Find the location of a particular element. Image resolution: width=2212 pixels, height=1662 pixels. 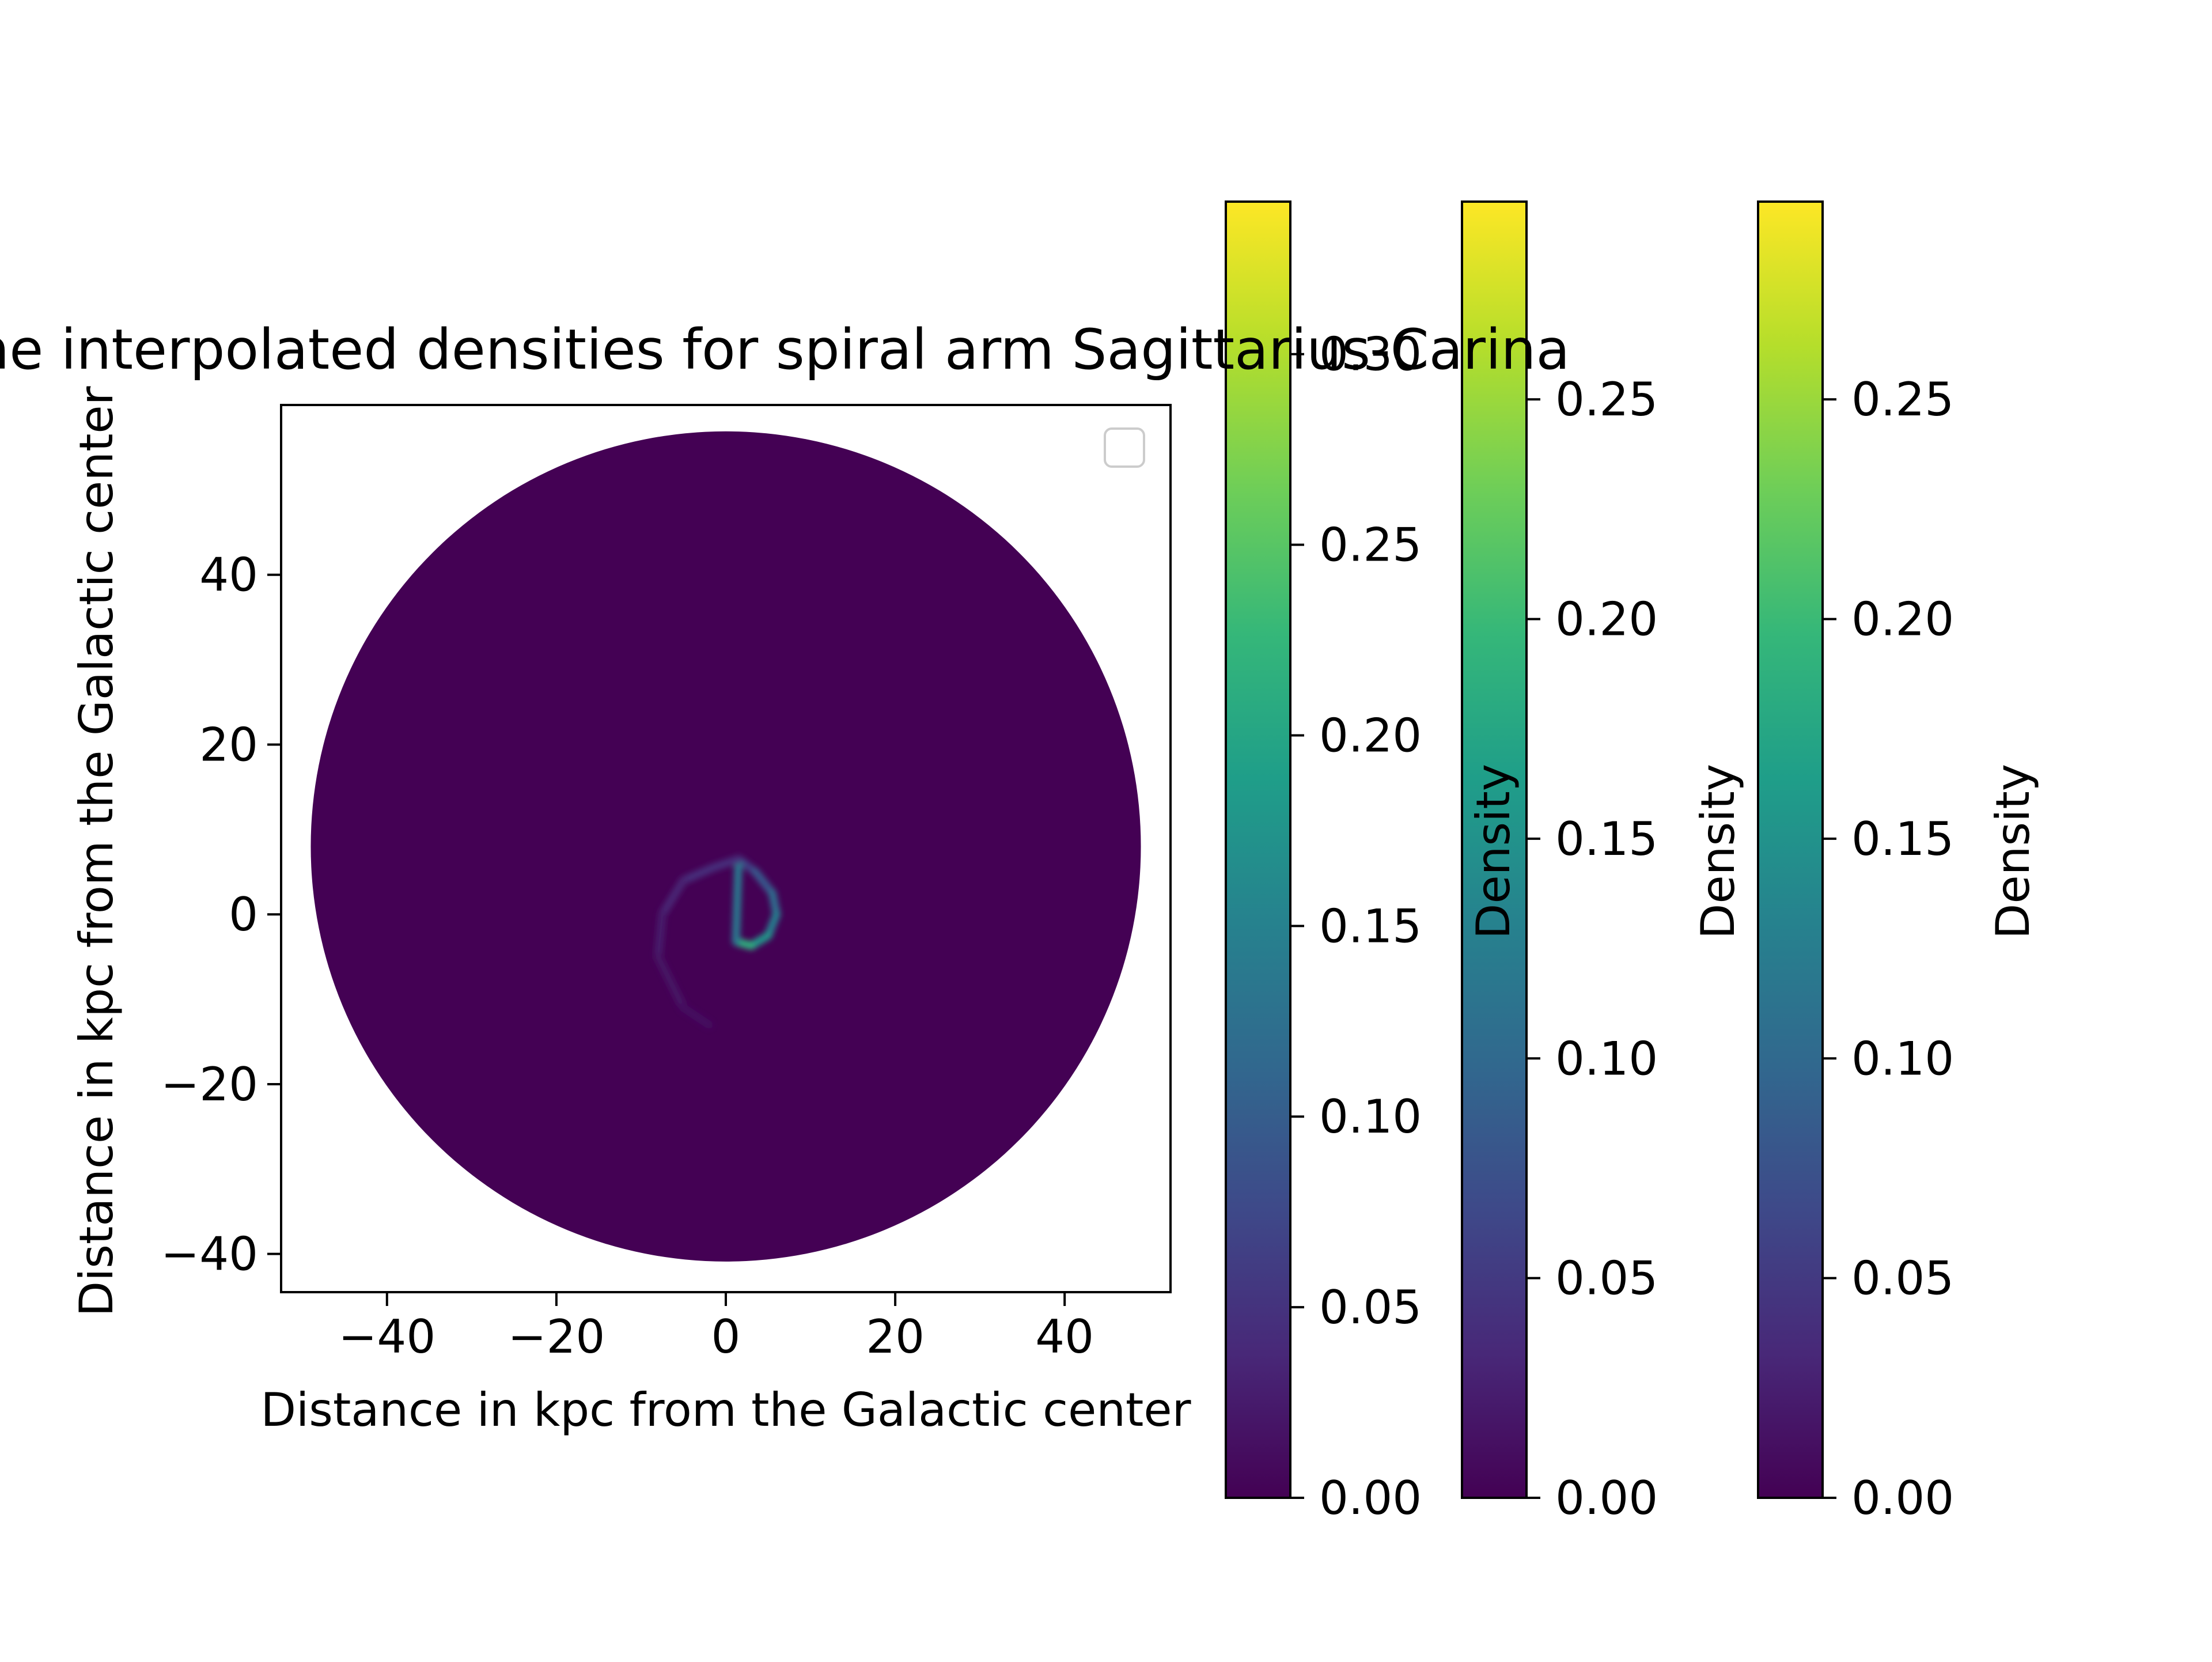

y-tick-label: 40 is located at coordinates (228, 575).